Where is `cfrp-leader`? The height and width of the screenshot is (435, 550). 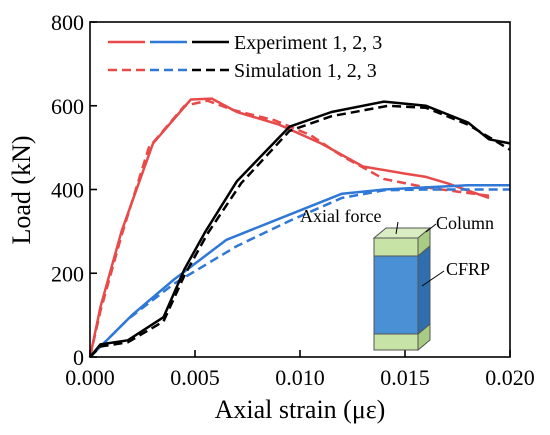
cfrp-leader is located at coordinates (433, 278).